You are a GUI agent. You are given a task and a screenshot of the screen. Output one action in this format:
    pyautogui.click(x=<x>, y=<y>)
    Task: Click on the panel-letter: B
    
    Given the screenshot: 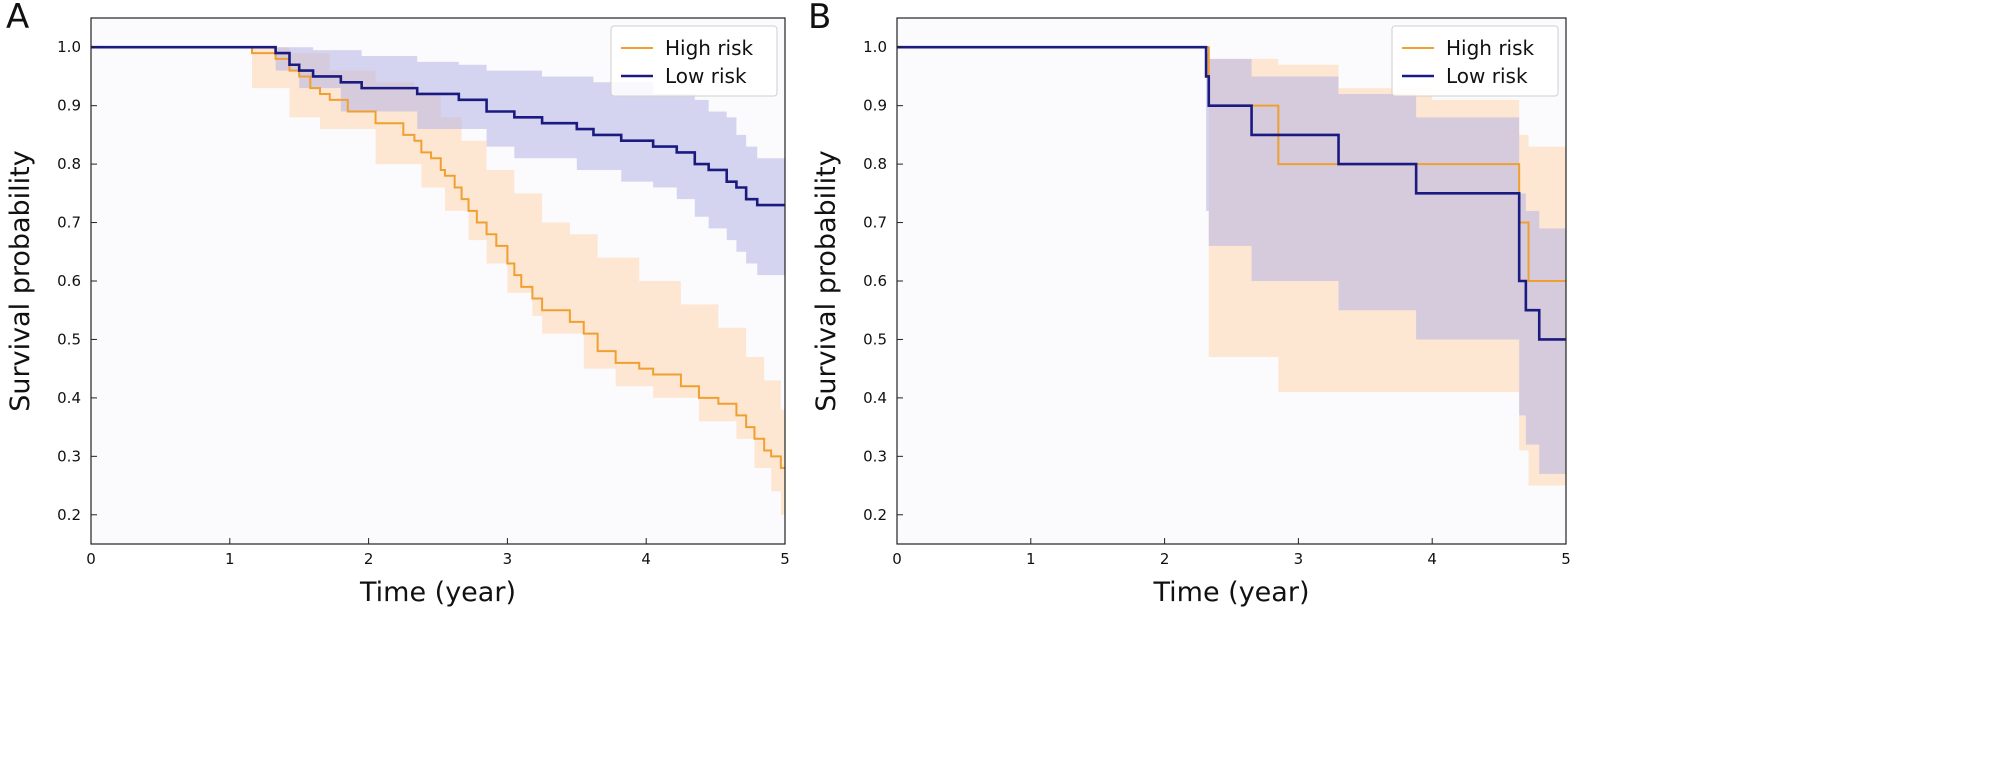 What is the action you would take?
    pyautogui.click(x=819, y=18)
    